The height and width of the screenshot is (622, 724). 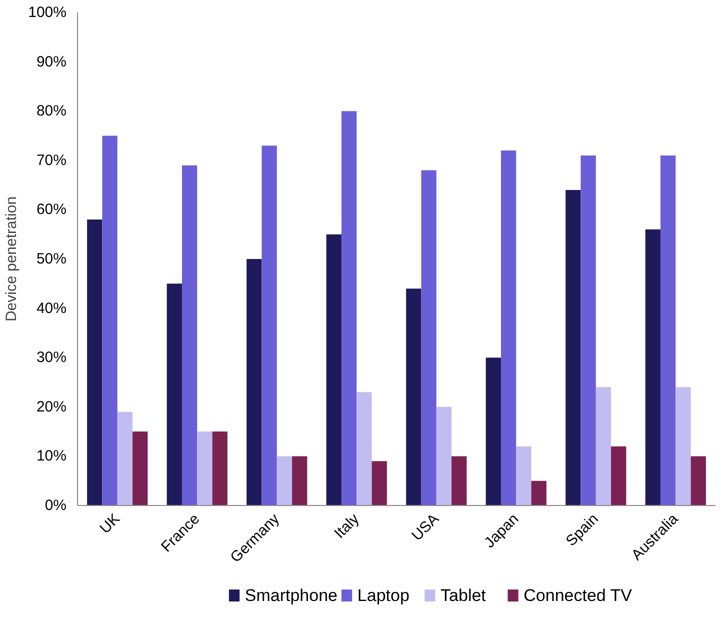 What do you see at coordinates (47, 12) in the screenshot?
I see `y-tick-label: 100%` at bounding box center [47, 12].